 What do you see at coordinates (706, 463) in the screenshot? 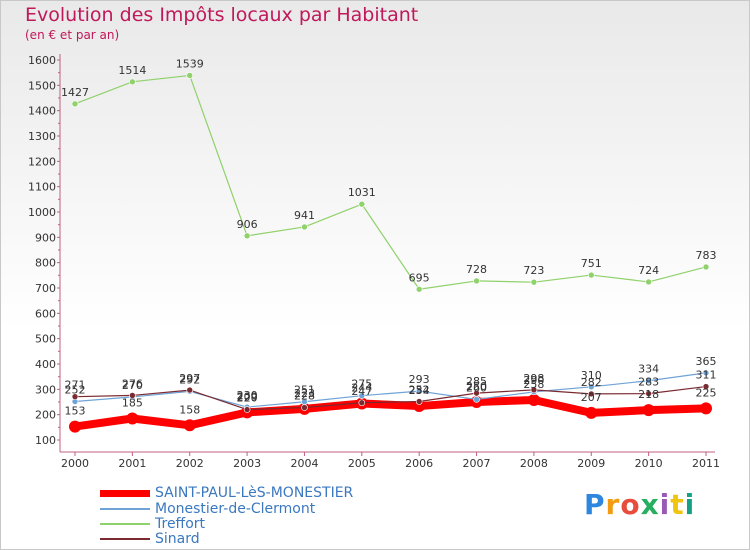
I see `x-tick-label: 2011` at bounding box center [706, 463].